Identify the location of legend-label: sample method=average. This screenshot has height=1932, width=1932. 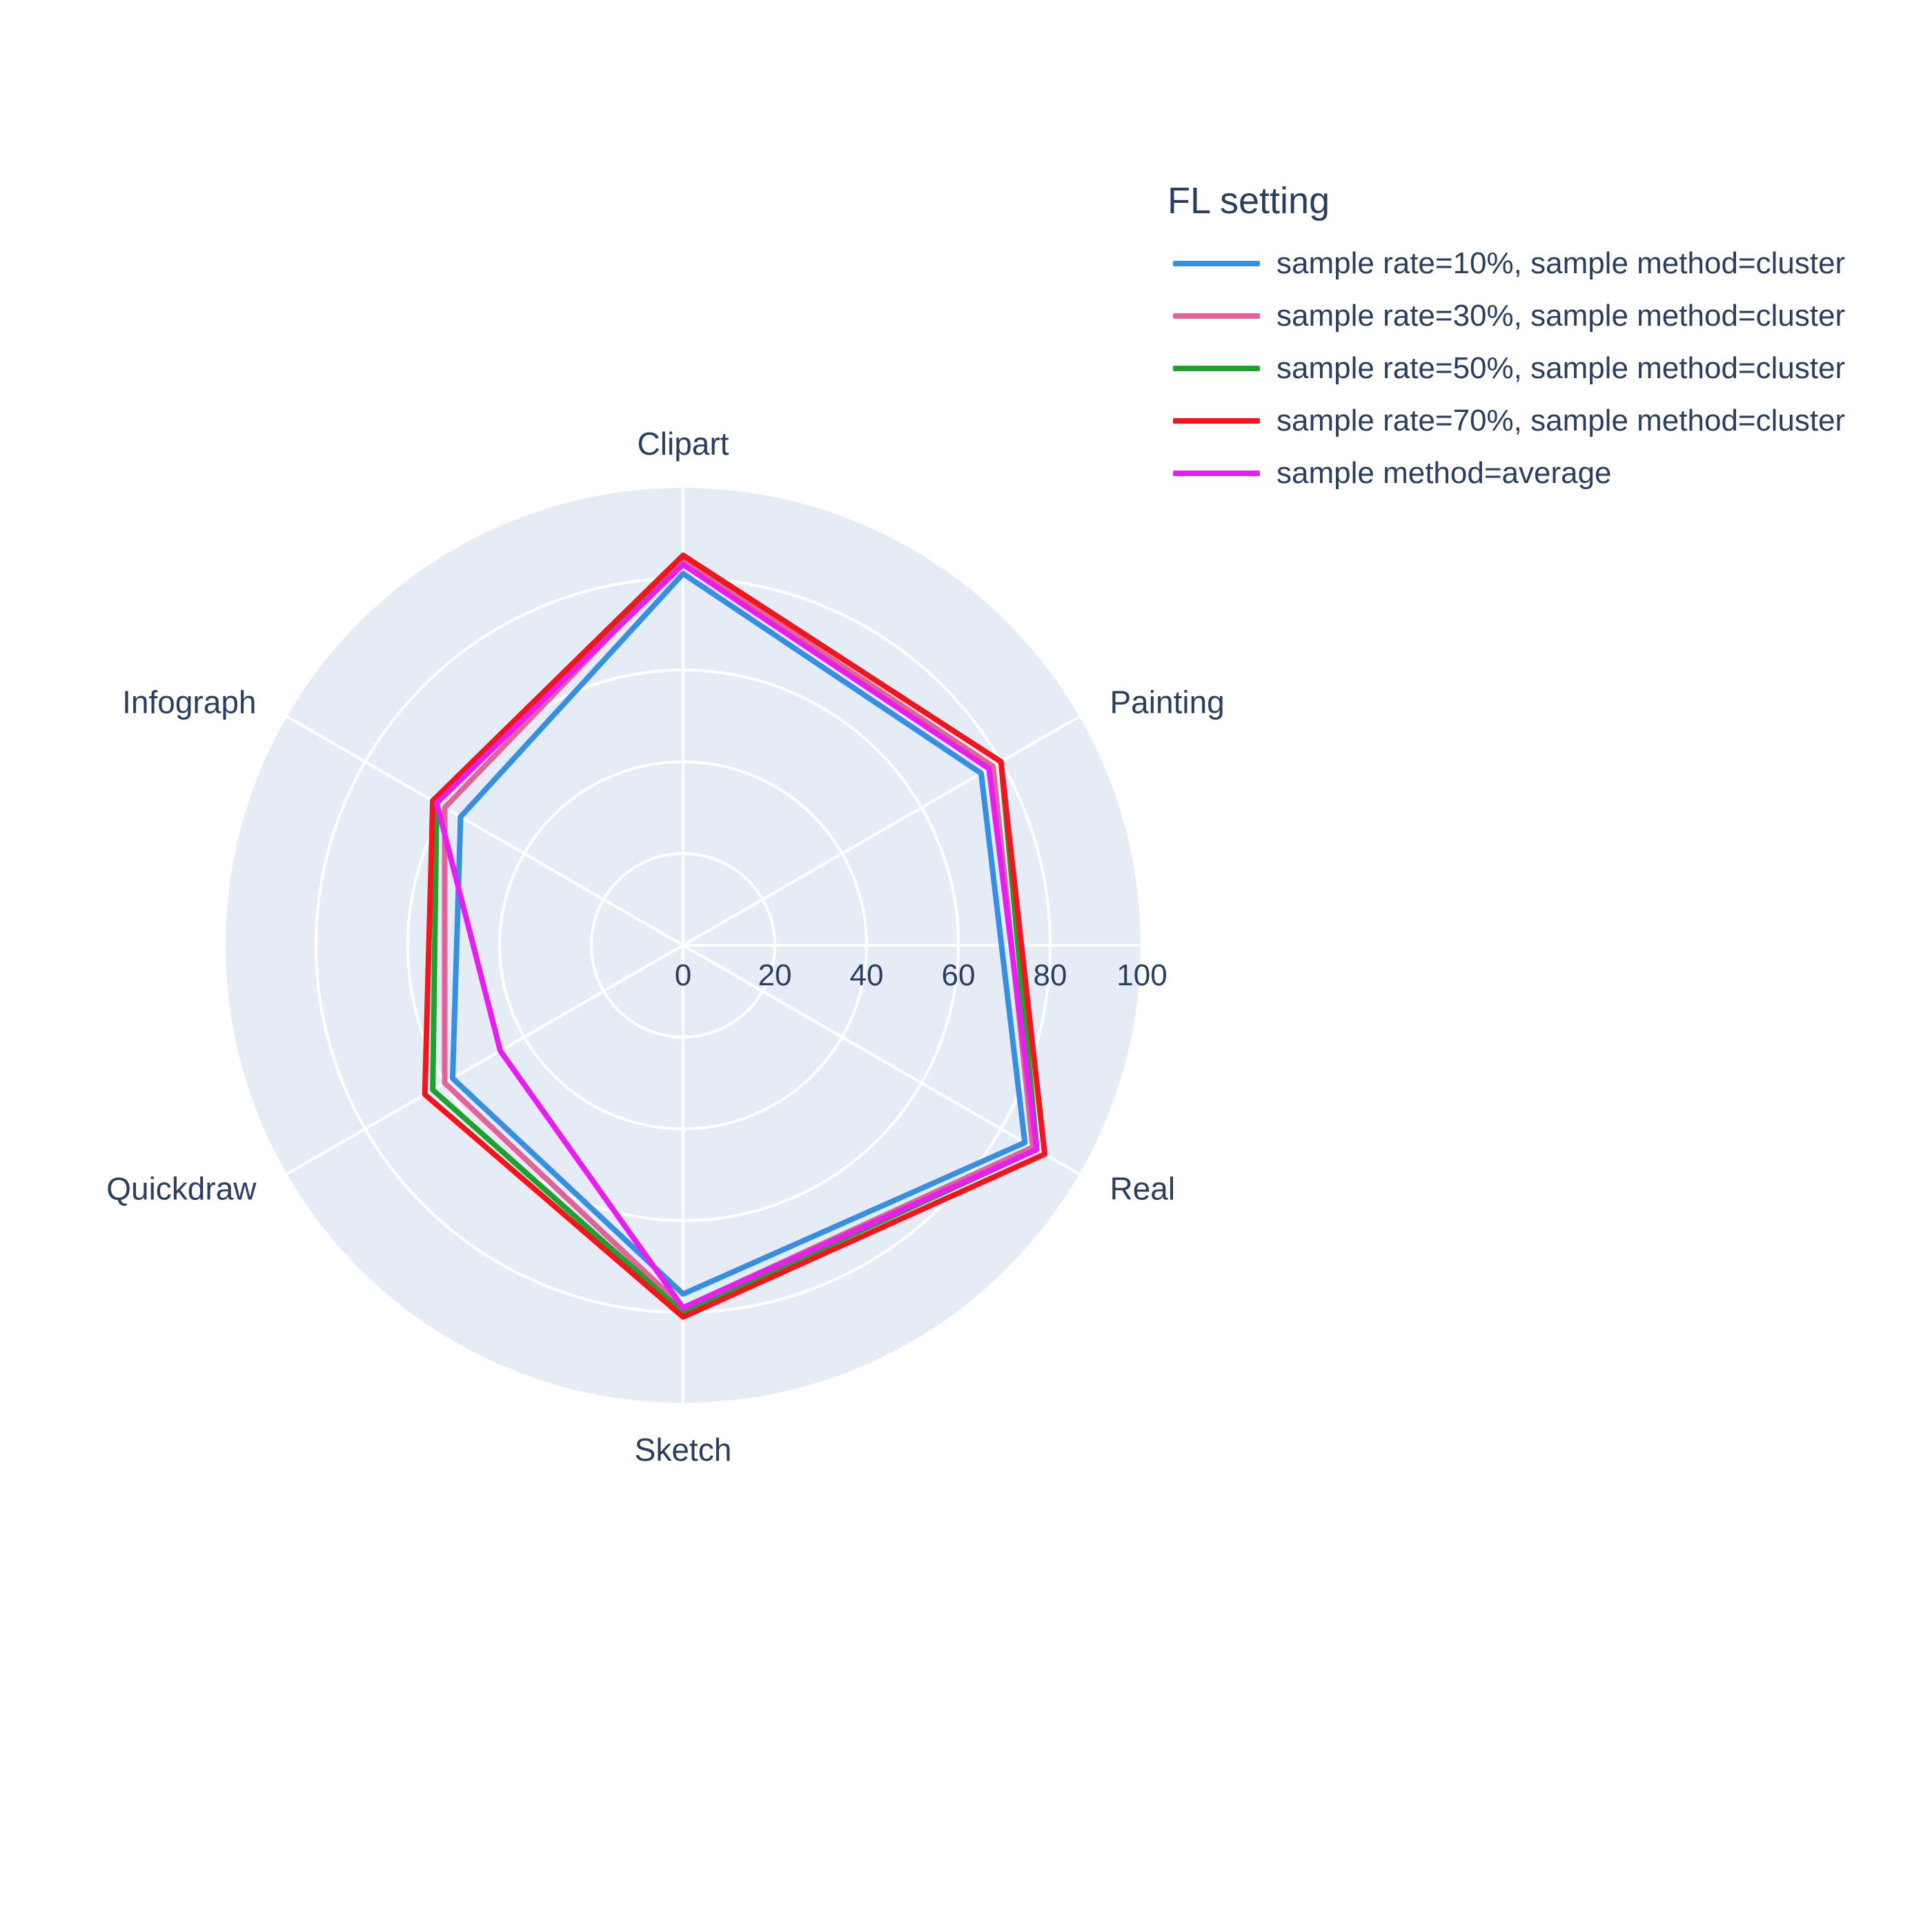
(1444, 473).